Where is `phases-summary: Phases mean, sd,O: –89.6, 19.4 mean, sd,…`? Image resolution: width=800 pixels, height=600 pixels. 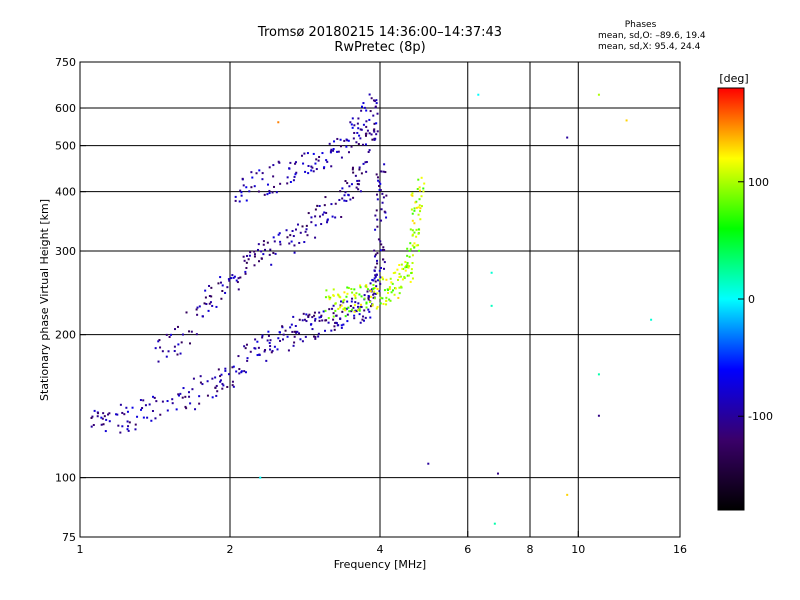
phases-summary: Phases mean, sd,O: –89.6, 19.4 mean, sd,… is located at coordinates (698, 36).